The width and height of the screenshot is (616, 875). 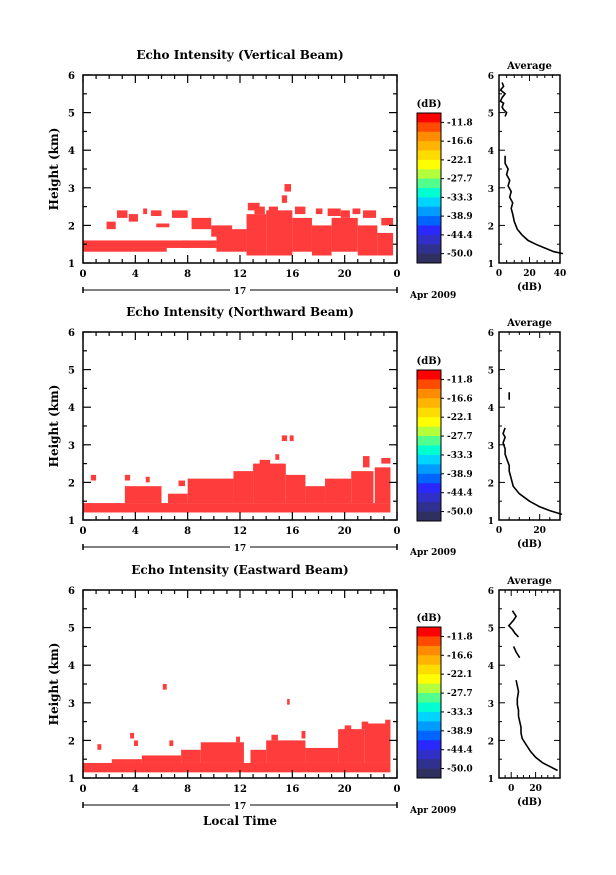 I want to click on x-tick-label: 12, so click(x=240, y=531).